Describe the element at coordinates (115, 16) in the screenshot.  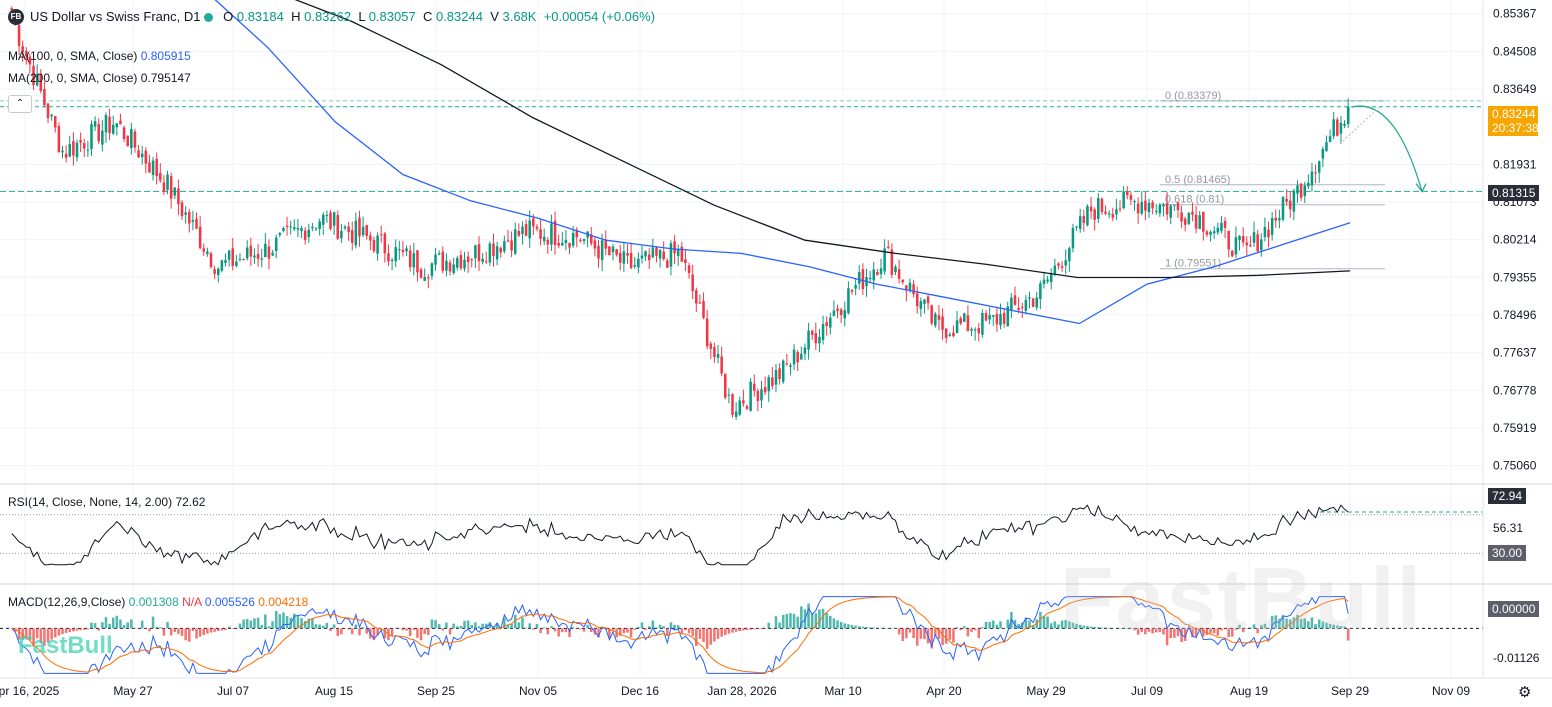
I see `chart-title: US Dollar vs Swiss Franc, D1` at that location.